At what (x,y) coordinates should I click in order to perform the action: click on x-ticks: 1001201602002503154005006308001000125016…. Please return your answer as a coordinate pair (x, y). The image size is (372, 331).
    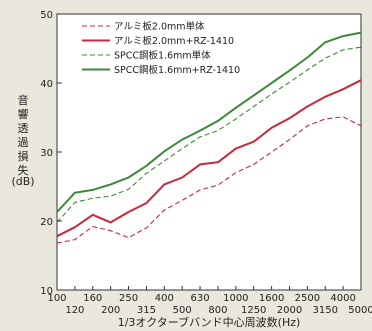
    Looking at the image, I should click on (209, 301).